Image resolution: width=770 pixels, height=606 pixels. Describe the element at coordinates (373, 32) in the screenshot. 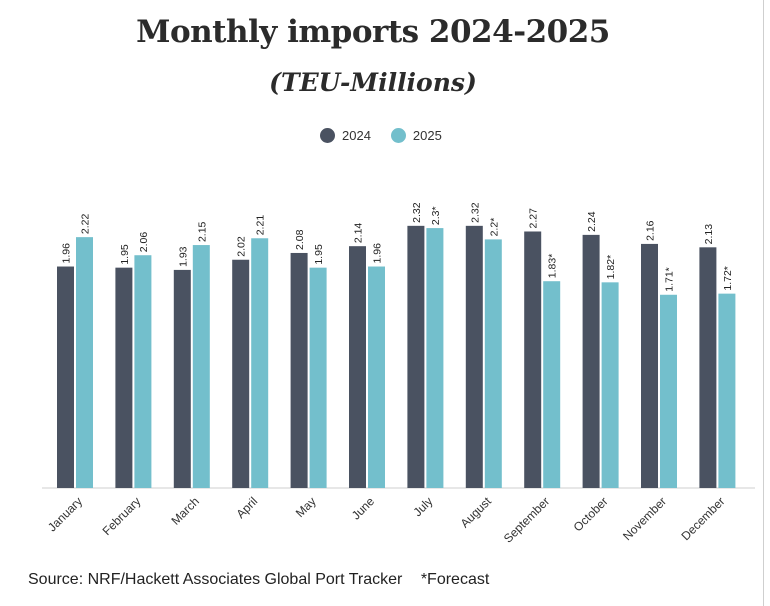

I see `chart-title: Monthly imports 2024-2025` at that location.